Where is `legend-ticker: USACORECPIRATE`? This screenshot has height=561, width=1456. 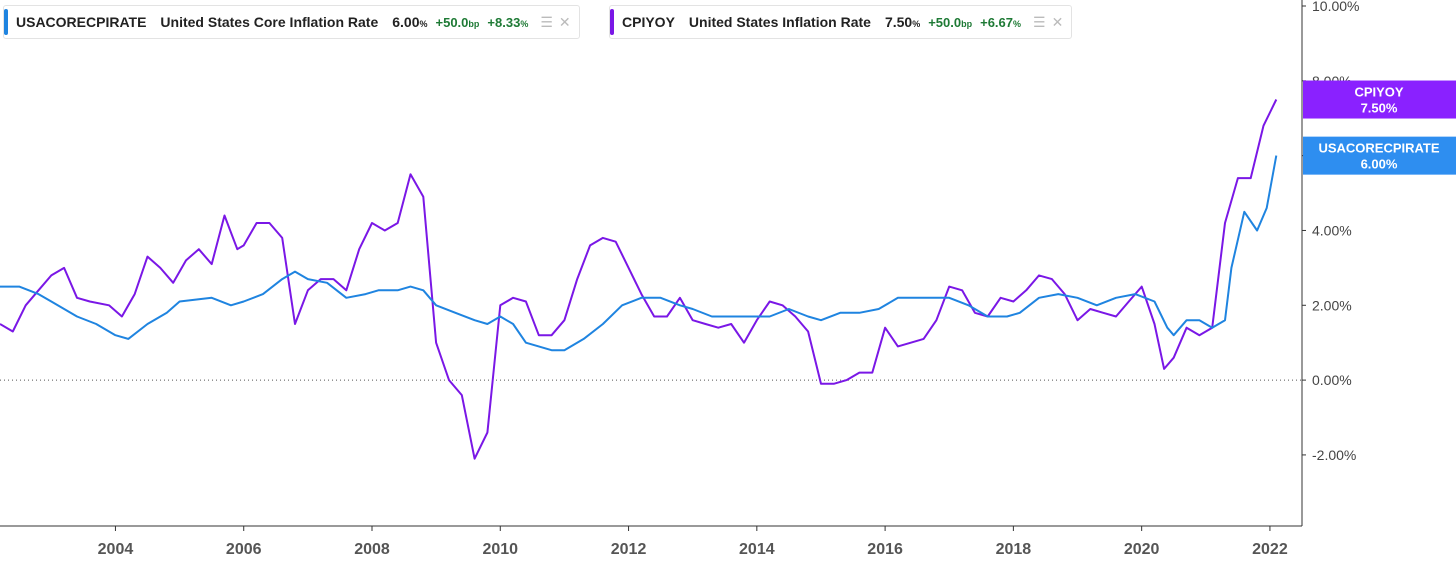
legend-ticker: USACORECPIRATE is located at coordinates (81, 22).